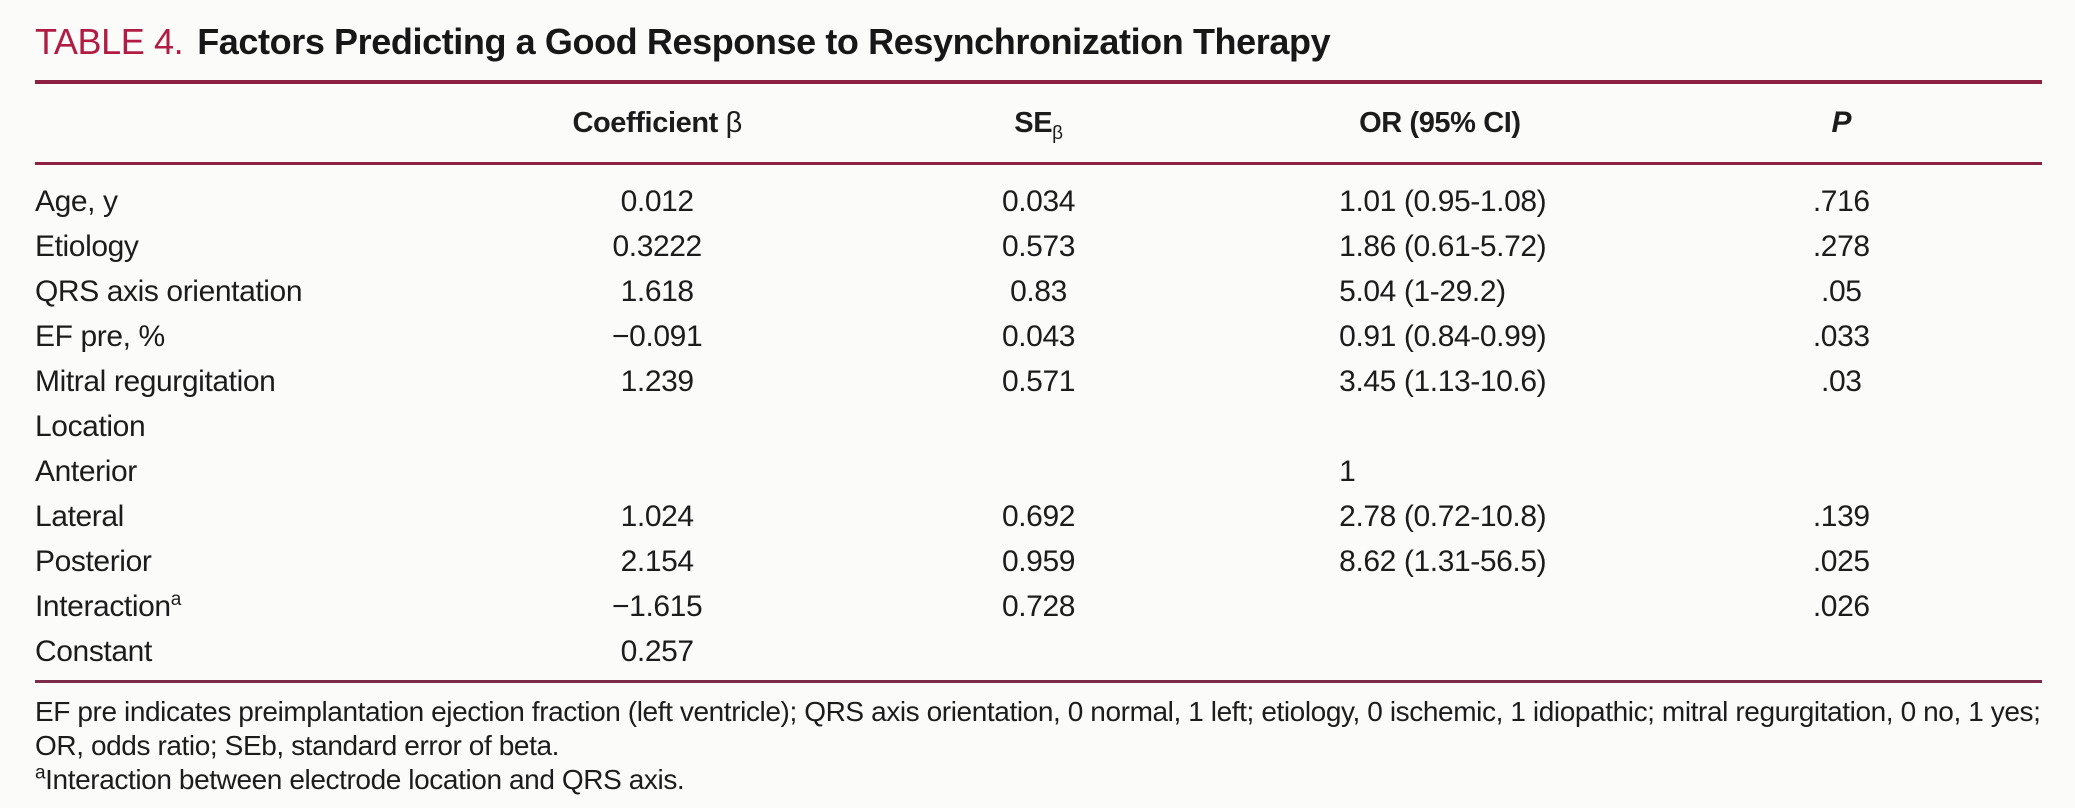 The image size is (2075, 808). I want to click on row-label-text: Interaction, so click(103, 606).